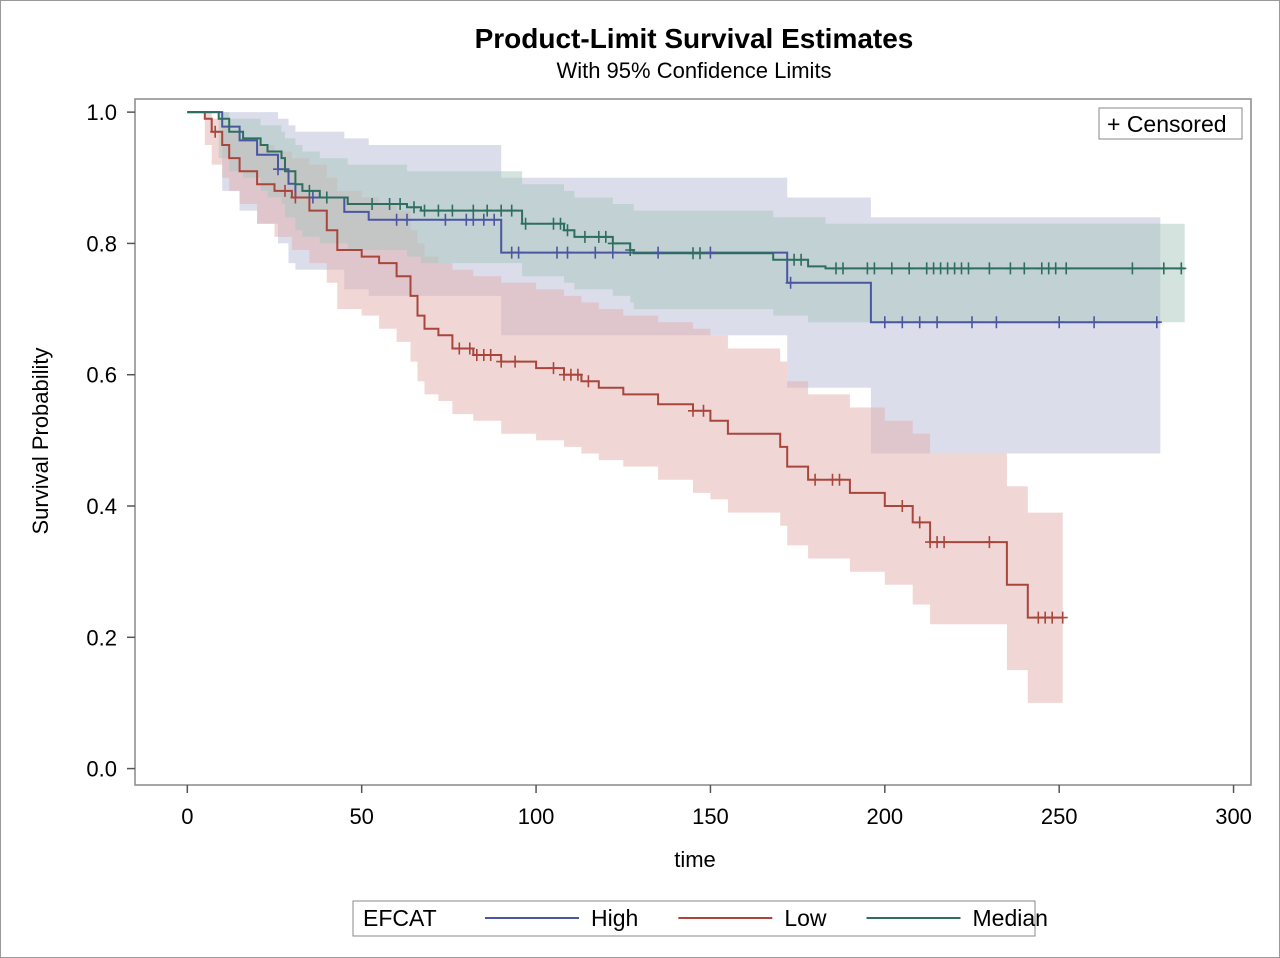 The image size is (1280, 958). I want to click on x-tick-label: 150, so click(710, 816).